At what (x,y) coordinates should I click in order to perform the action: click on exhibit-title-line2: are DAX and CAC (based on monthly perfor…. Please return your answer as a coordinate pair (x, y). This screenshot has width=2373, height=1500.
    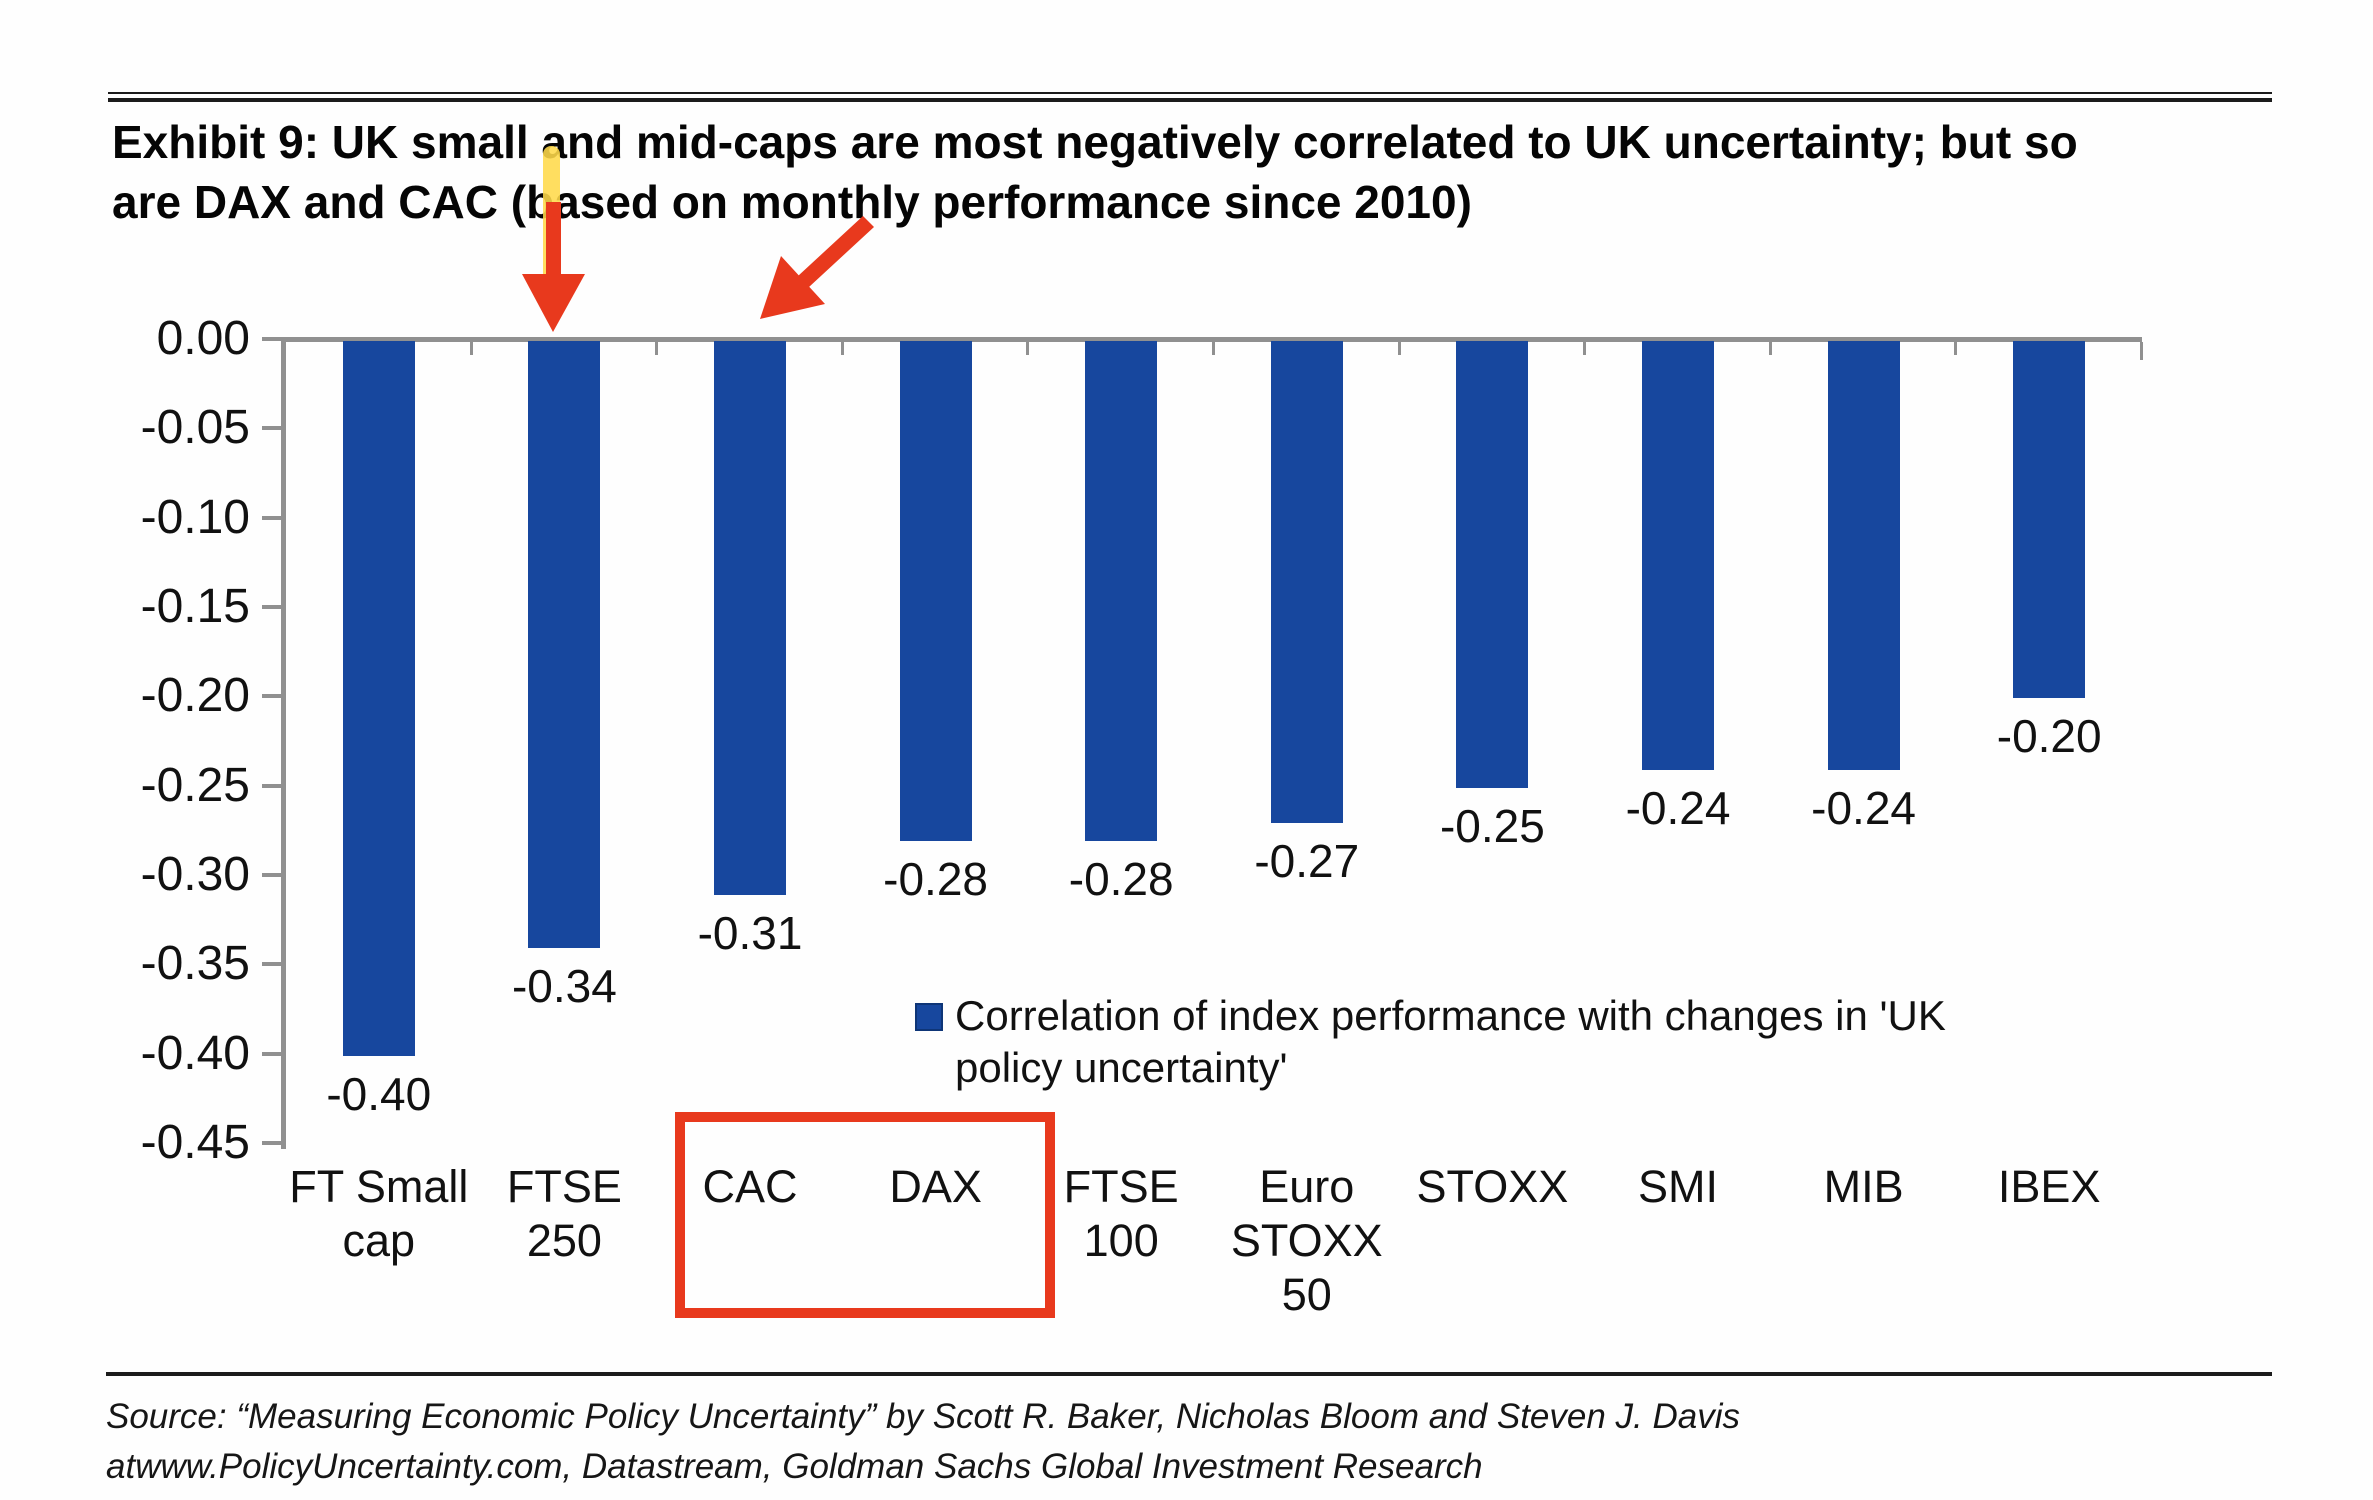
    Looking at the image, I should click on (792, 202).